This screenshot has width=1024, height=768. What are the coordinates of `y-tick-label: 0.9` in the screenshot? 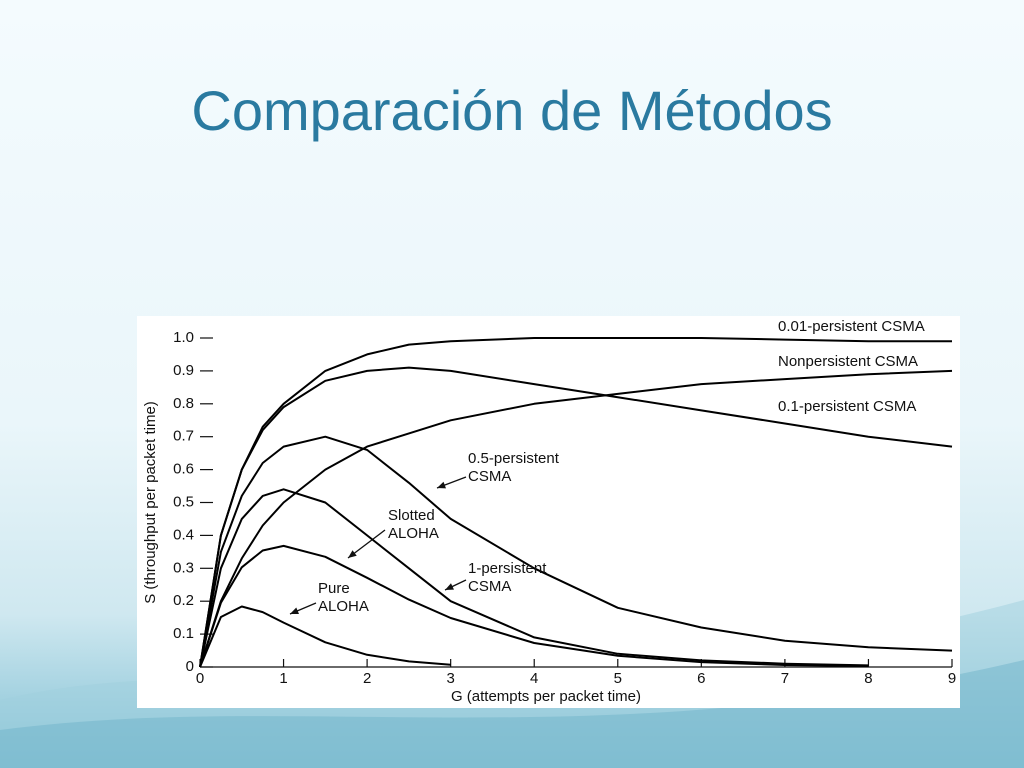 It's located at (183, 370).